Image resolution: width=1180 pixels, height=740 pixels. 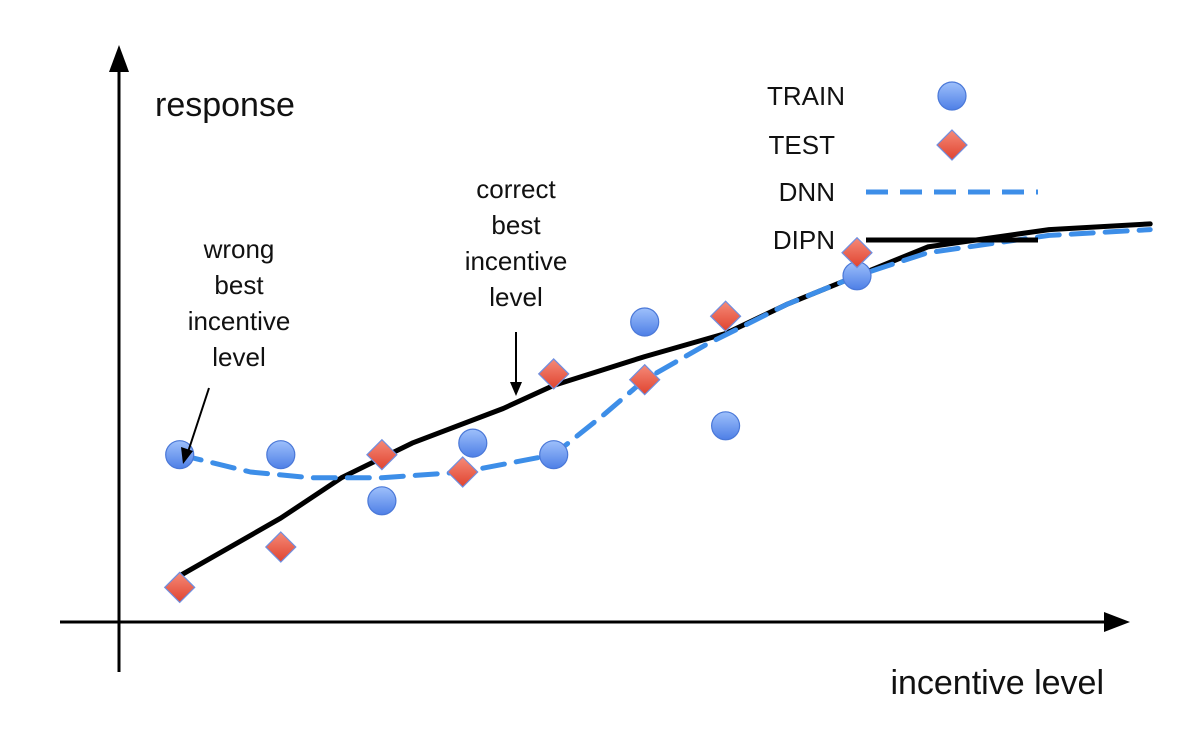 I want to click on annotation-wrong-best-arrowhead, so click(x=187, y=455).